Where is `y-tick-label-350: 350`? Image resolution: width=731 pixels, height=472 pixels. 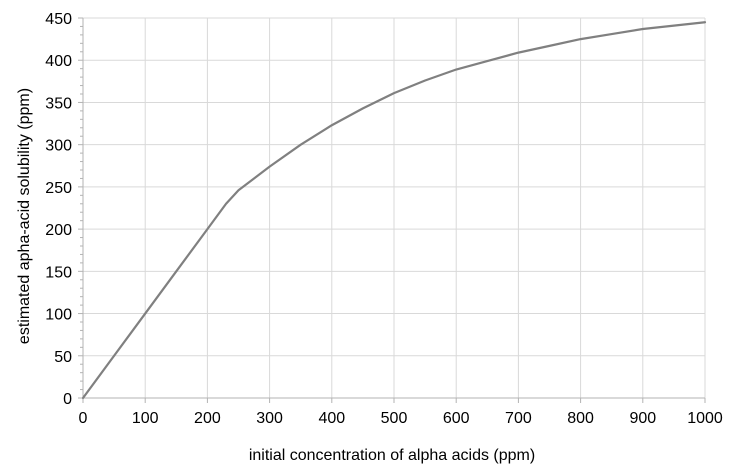
y-tick-label-350: 350 is located at coordinates (58, 103).